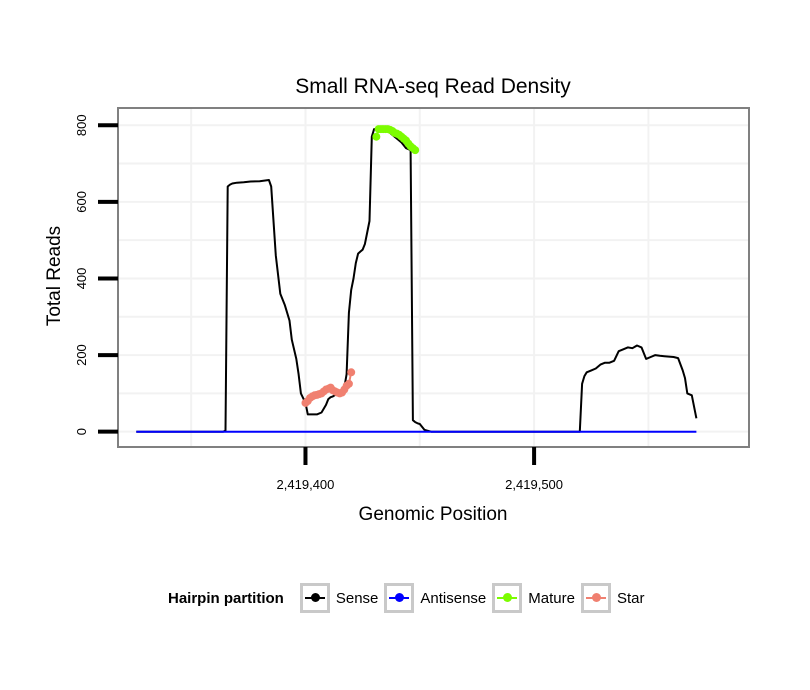 This screenshot has height=690, width=810. What do you see at coordinates (226, 598) in the screenshot?
I see `legend-title: Hairpin partition` at bounding box center [226, 598].